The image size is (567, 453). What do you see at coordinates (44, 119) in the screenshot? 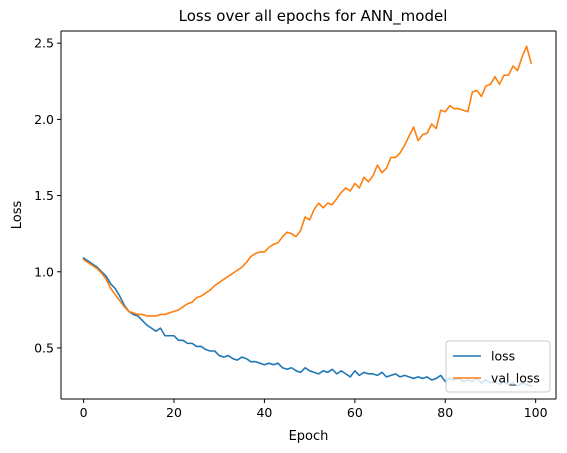
I see `y-tick-label: 2.0` at bounding box center [44, 119].